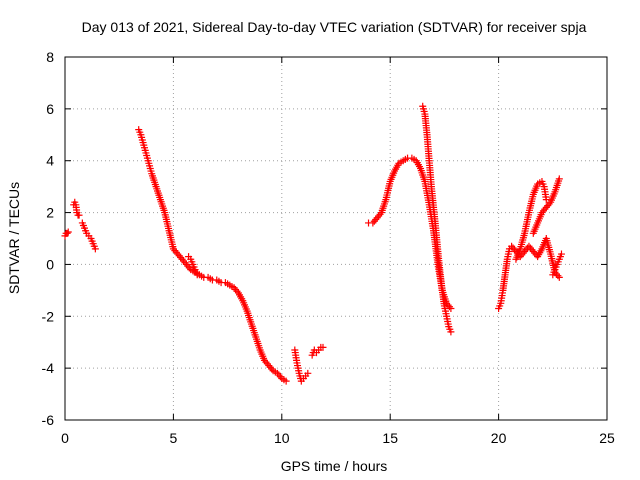 Image resolution: width=640 pixels, height=480 pixels. I want to click on x-tick-label: 20, so click(499, 438).